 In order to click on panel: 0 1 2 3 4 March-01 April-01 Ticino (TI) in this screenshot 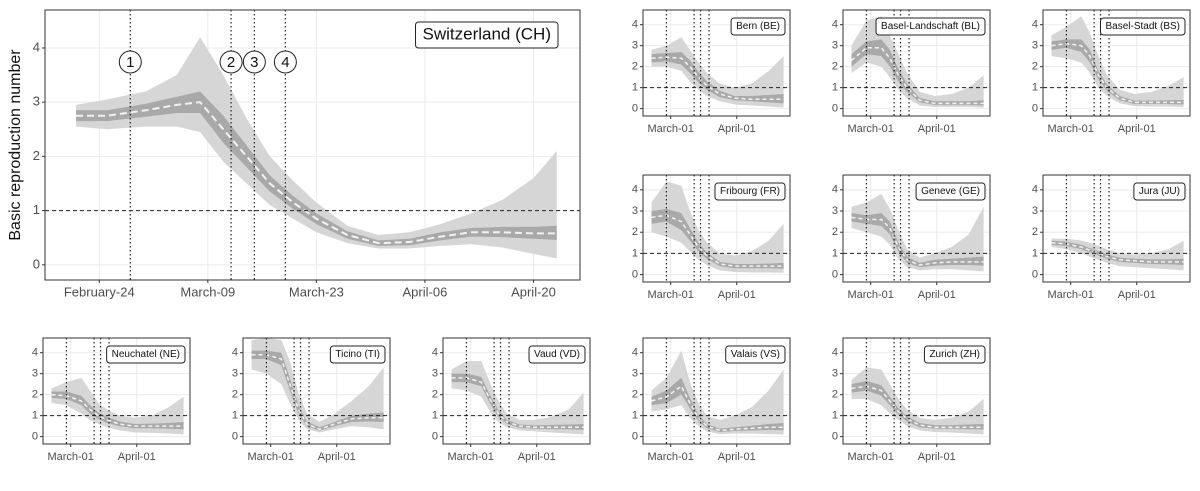, I will do `click(311, 400)`.